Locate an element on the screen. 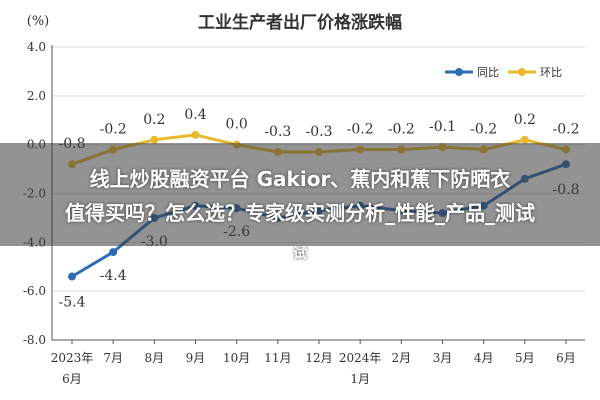 The width and height of the screenshot is (600, 400). y-tick-label: -8.0 is located at coordinates (34, 340).